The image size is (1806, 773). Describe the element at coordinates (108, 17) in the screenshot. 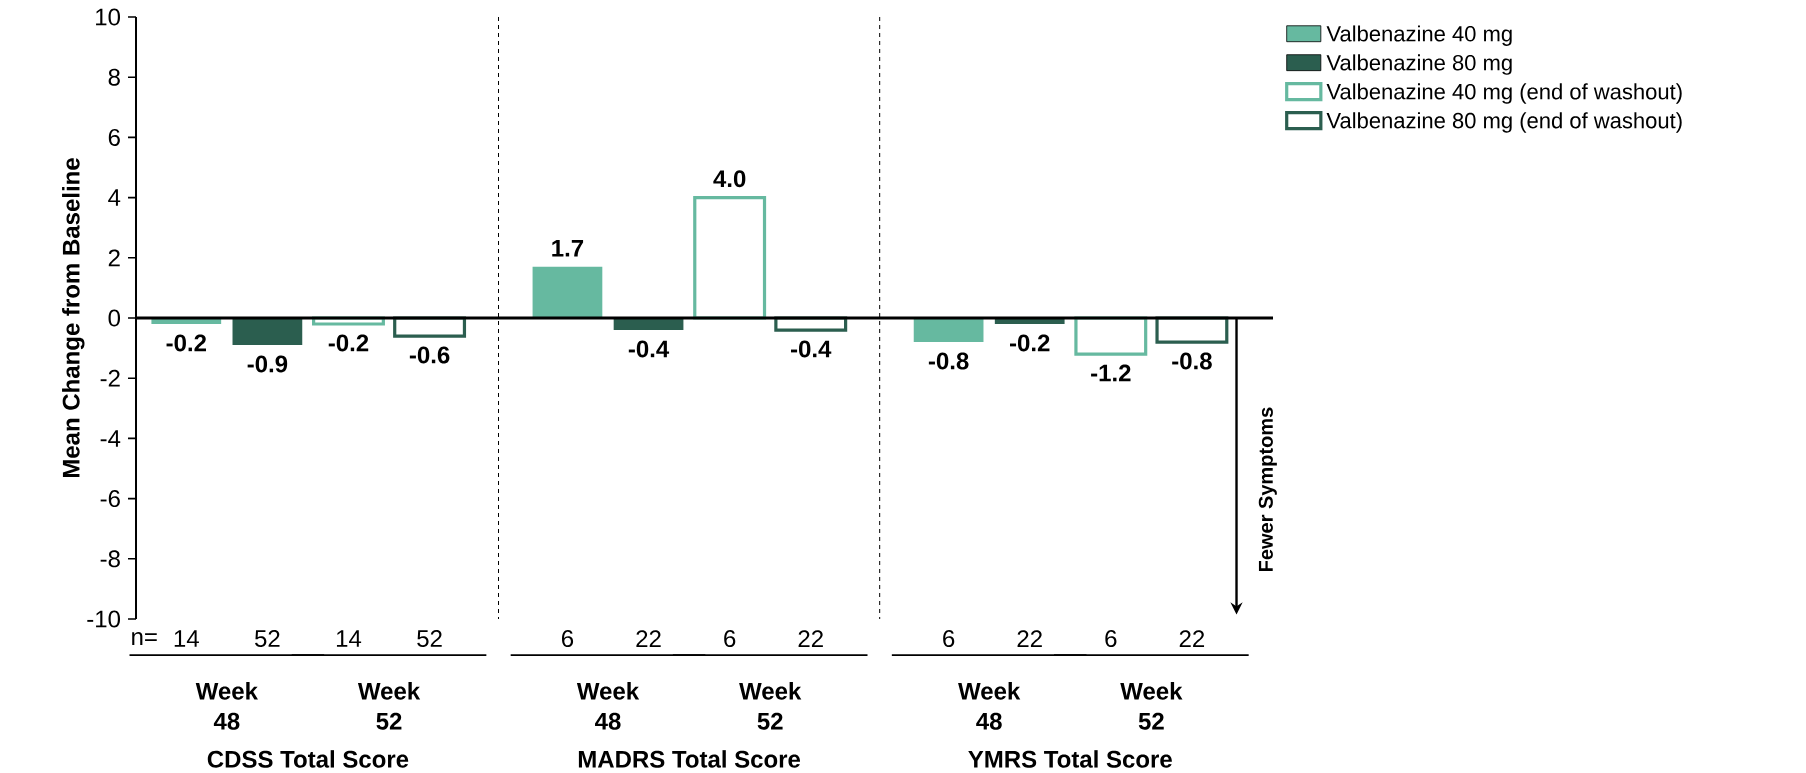

I see `y-tick-label: 10` at that location.